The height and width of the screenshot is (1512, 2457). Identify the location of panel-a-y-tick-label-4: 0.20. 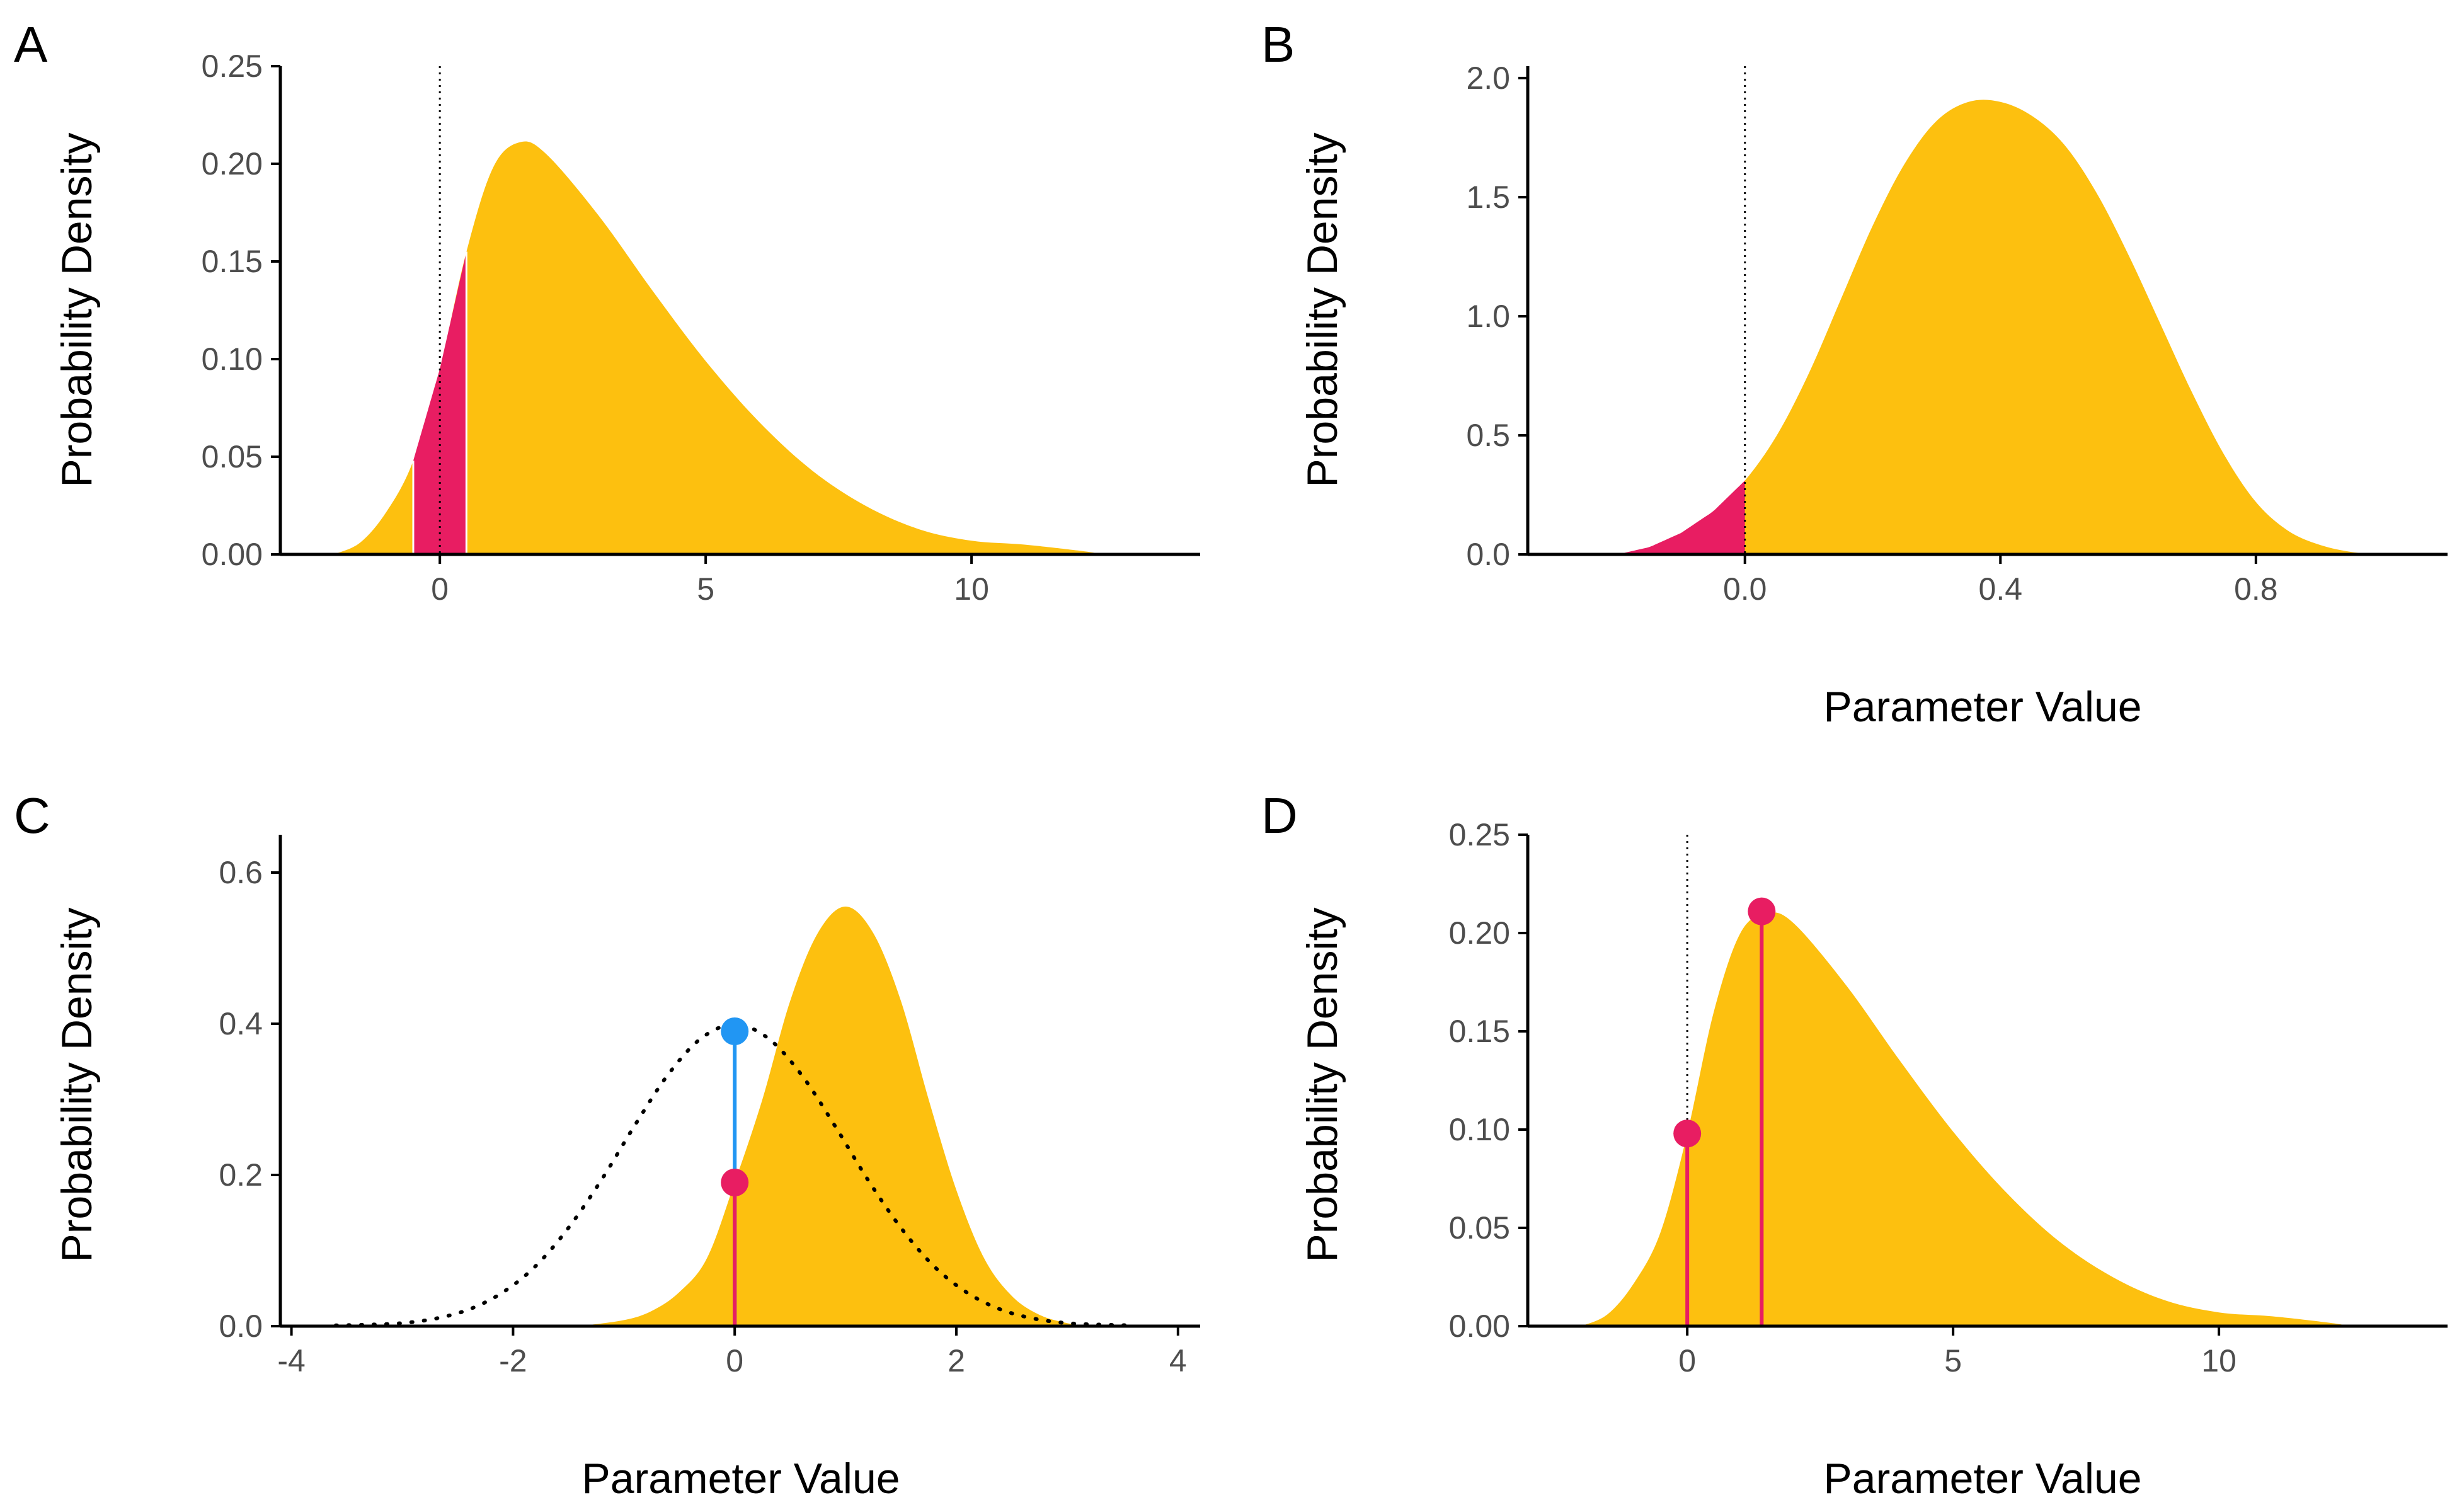
(232, 163).